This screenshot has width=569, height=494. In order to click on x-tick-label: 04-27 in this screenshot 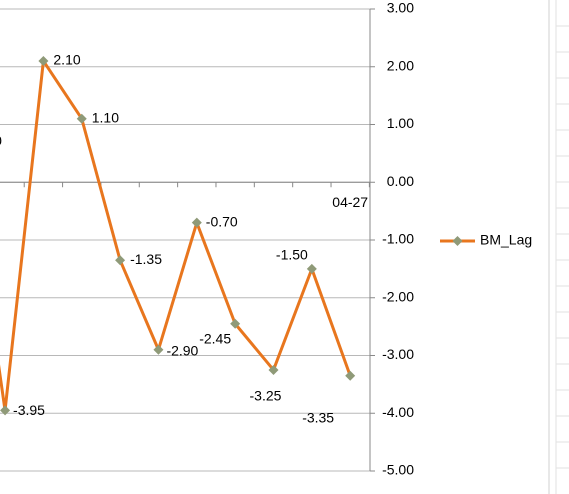, I will do `click(350, 202)`.